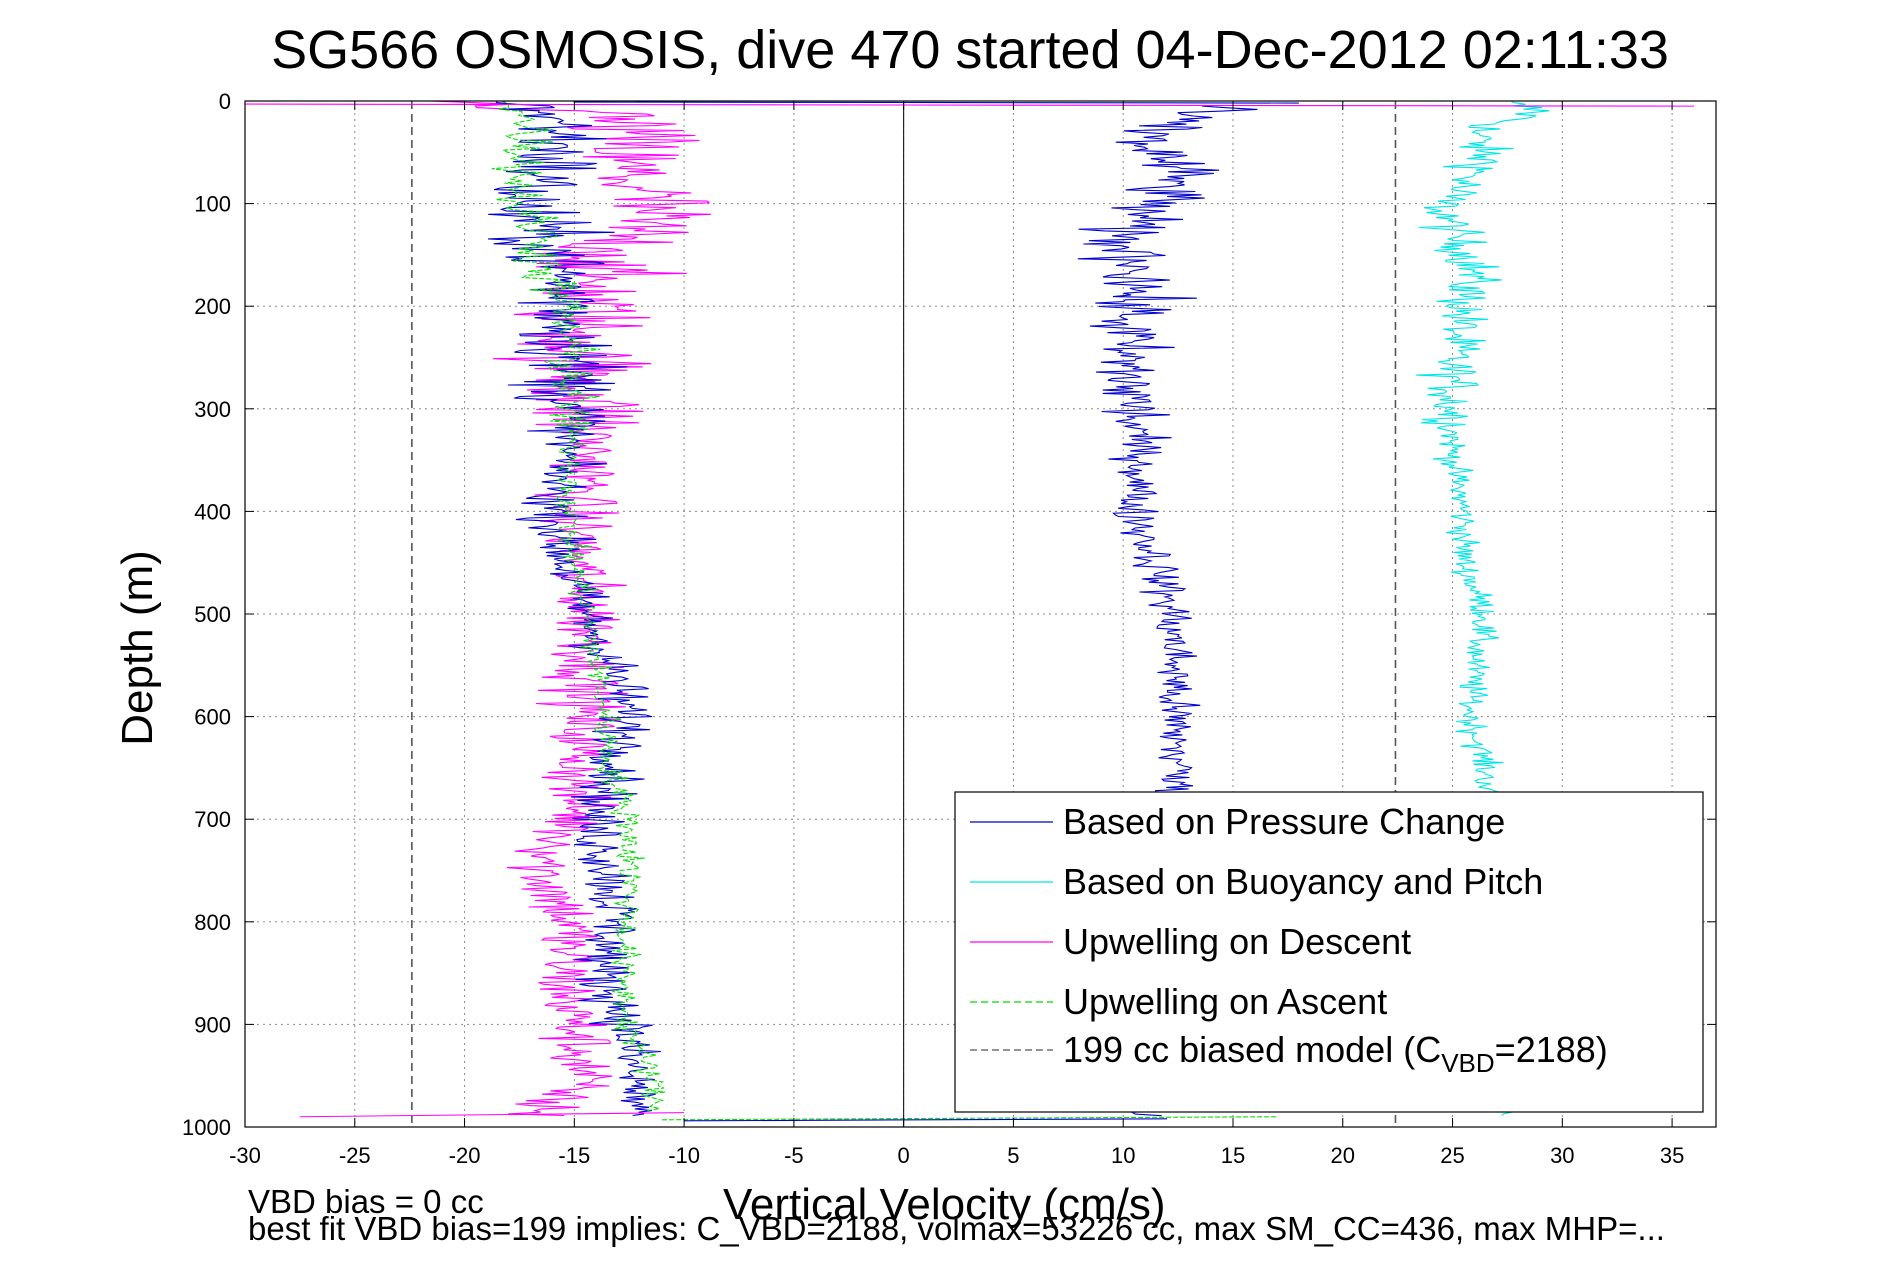  Describe the element at coordinates (225, 101) in the screenshot. I see `y-tick-label: 0` at that location.